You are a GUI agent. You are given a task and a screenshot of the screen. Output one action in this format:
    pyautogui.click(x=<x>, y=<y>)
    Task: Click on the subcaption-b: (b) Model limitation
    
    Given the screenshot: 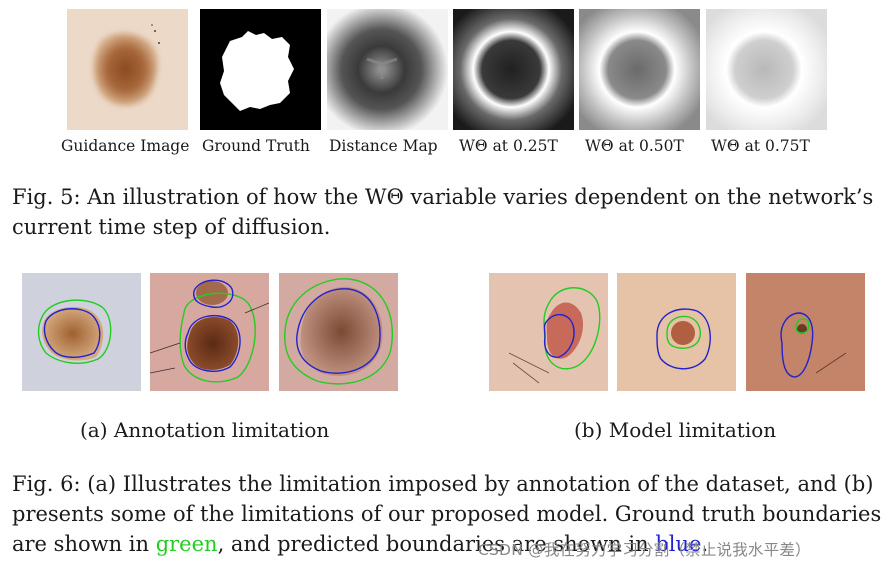 What is the action you would take?
    pyautogui.click(x=675, y=430)
    